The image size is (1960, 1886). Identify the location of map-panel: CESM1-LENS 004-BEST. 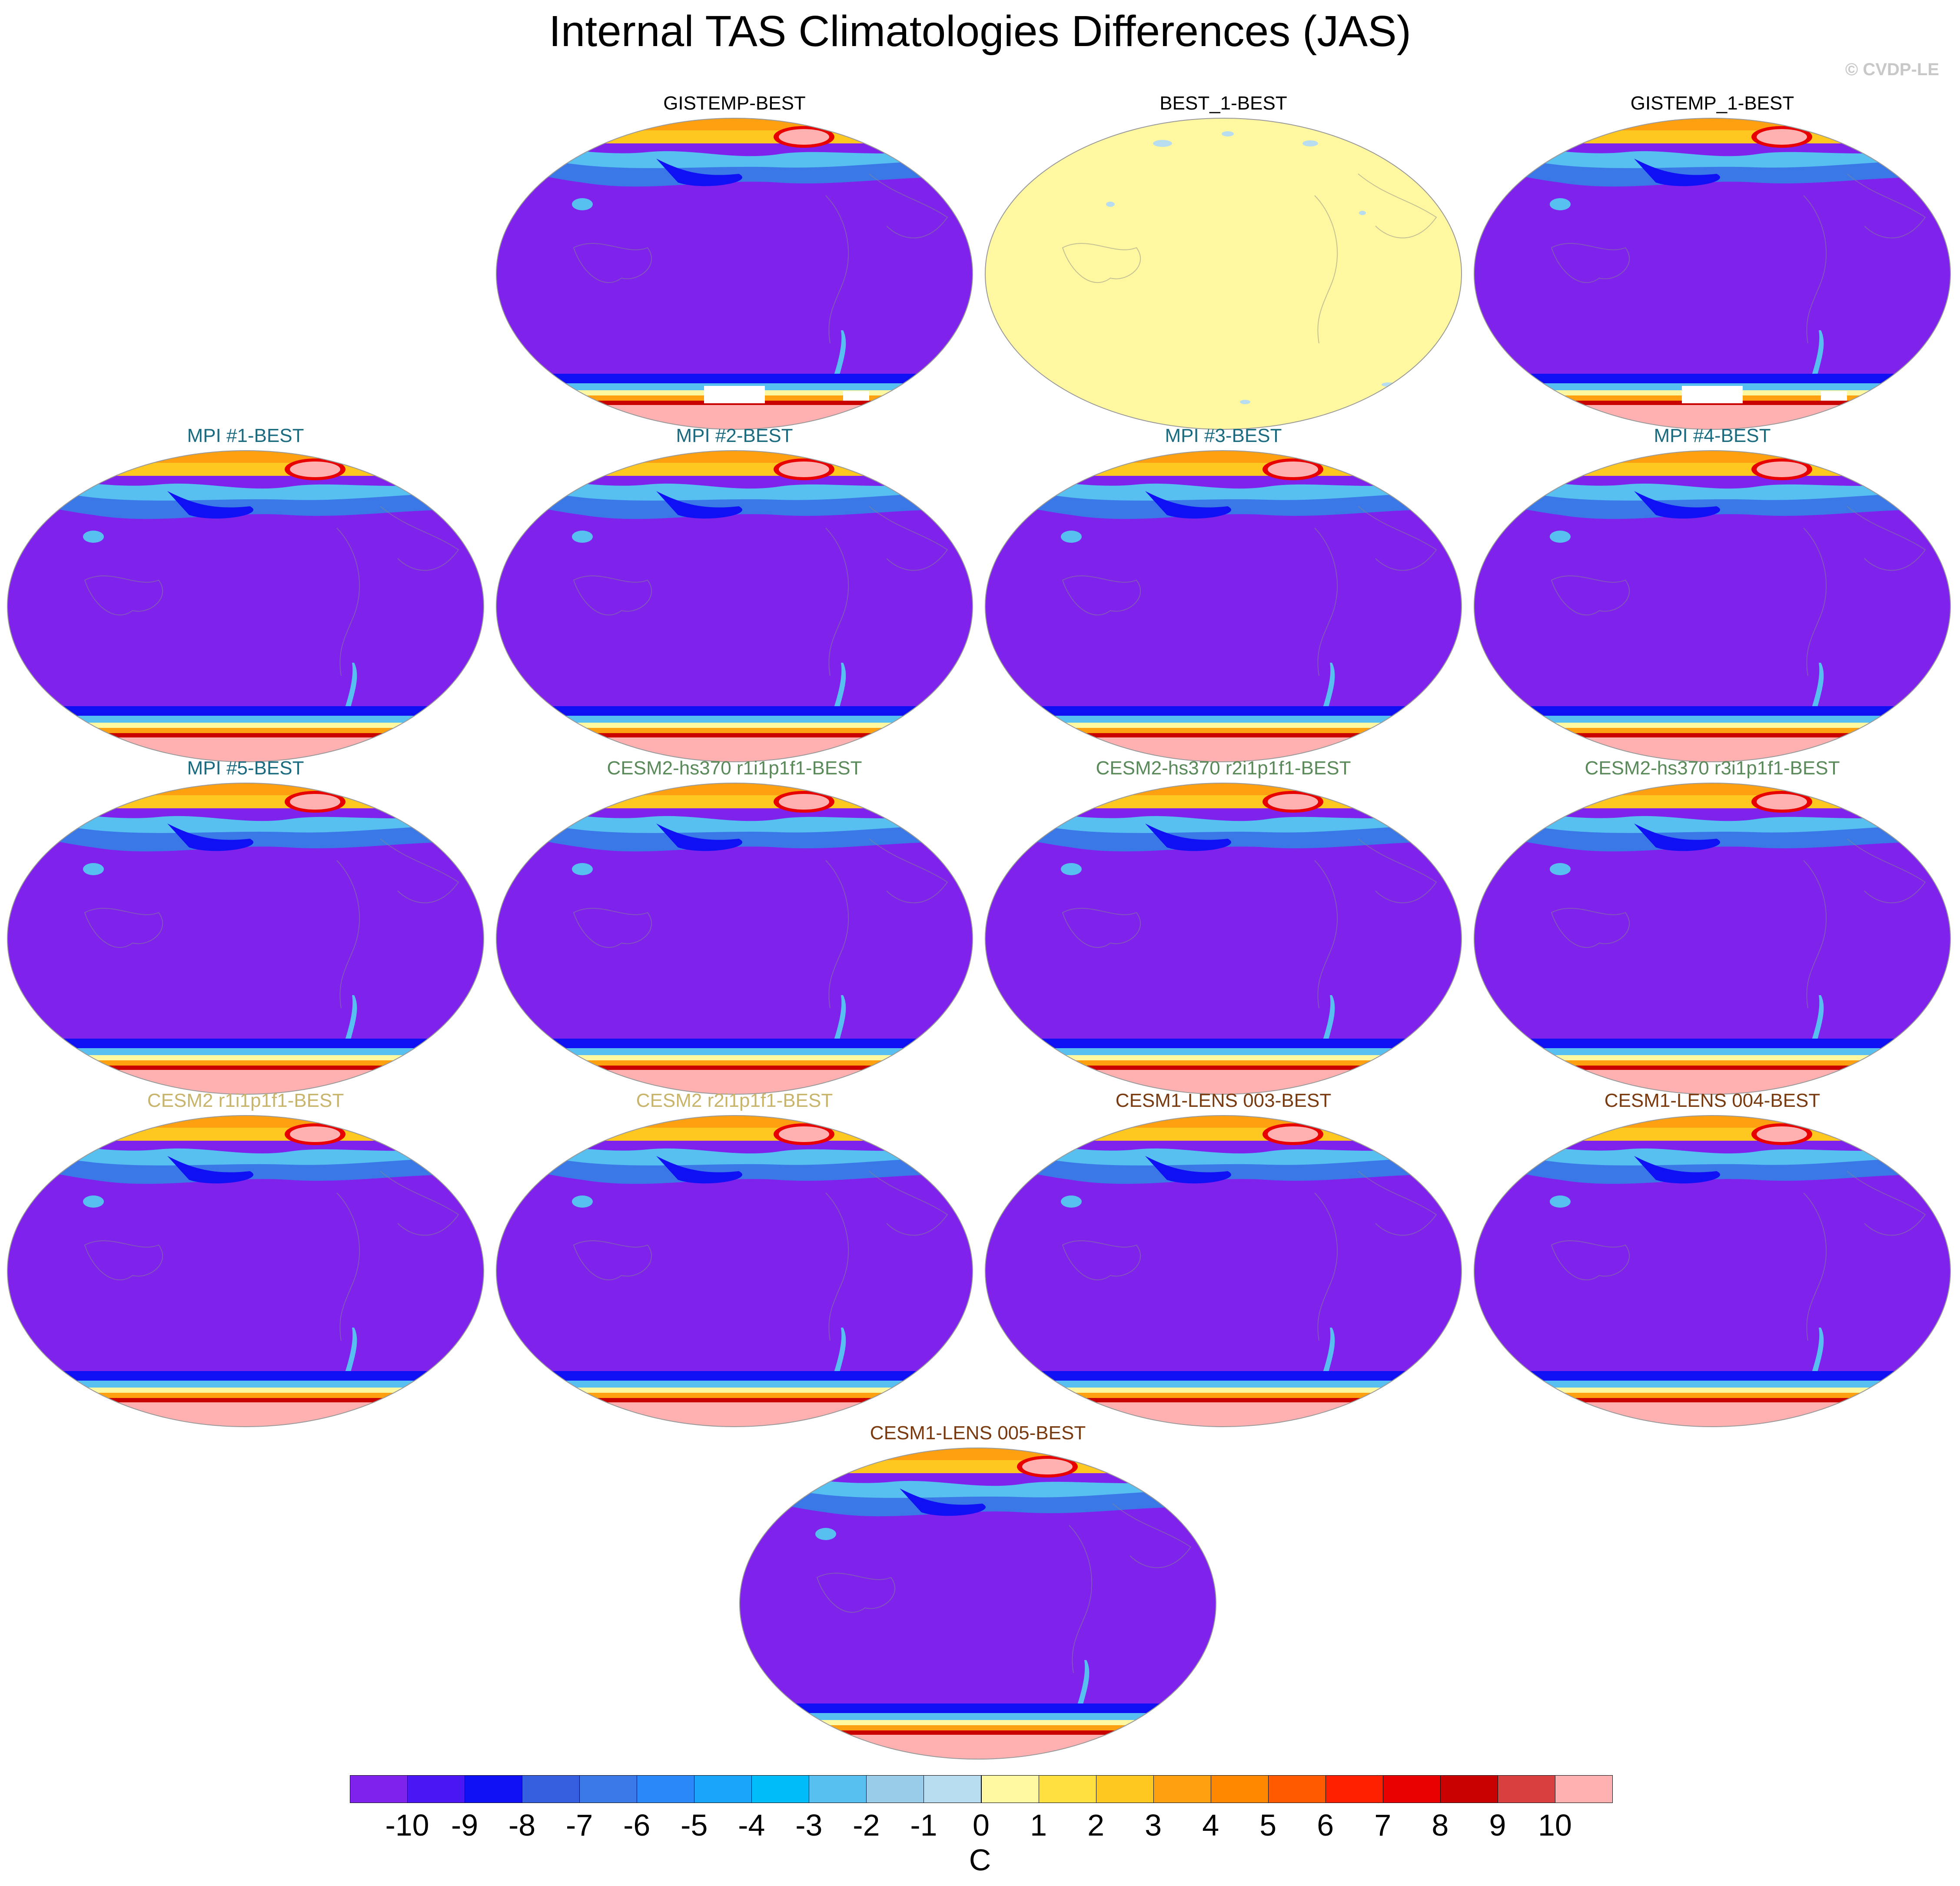
(1712, 1258).